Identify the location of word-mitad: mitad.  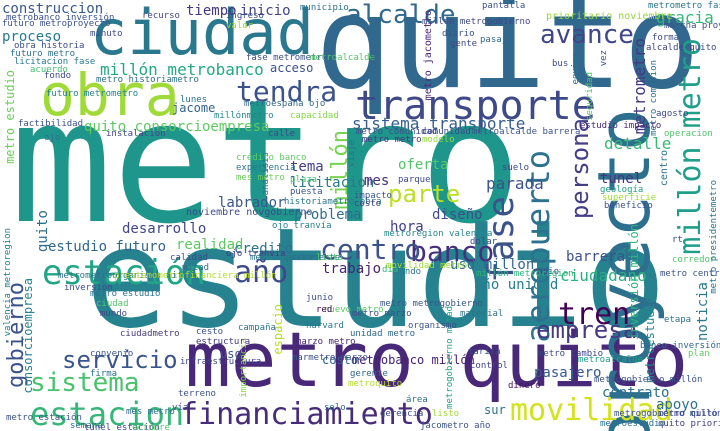
(196, 268).